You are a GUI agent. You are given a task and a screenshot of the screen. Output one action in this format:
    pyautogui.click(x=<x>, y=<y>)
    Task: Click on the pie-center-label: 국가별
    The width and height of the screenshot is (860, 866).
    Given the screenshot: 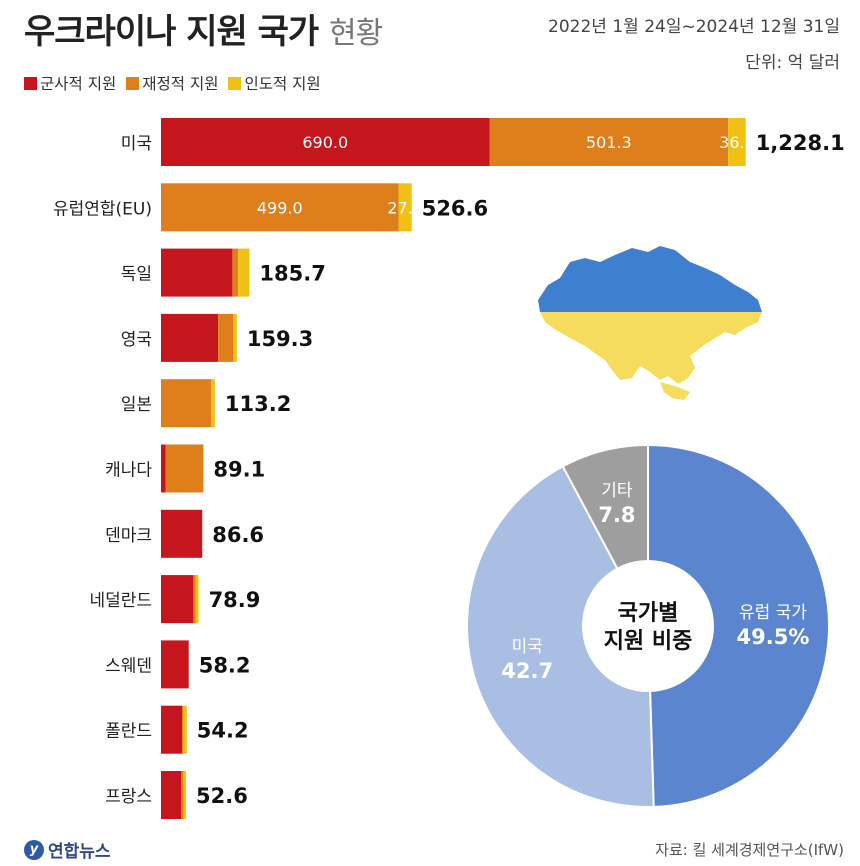 What is the action you would take?
    pyautogui.click(x=648, y=613)
    